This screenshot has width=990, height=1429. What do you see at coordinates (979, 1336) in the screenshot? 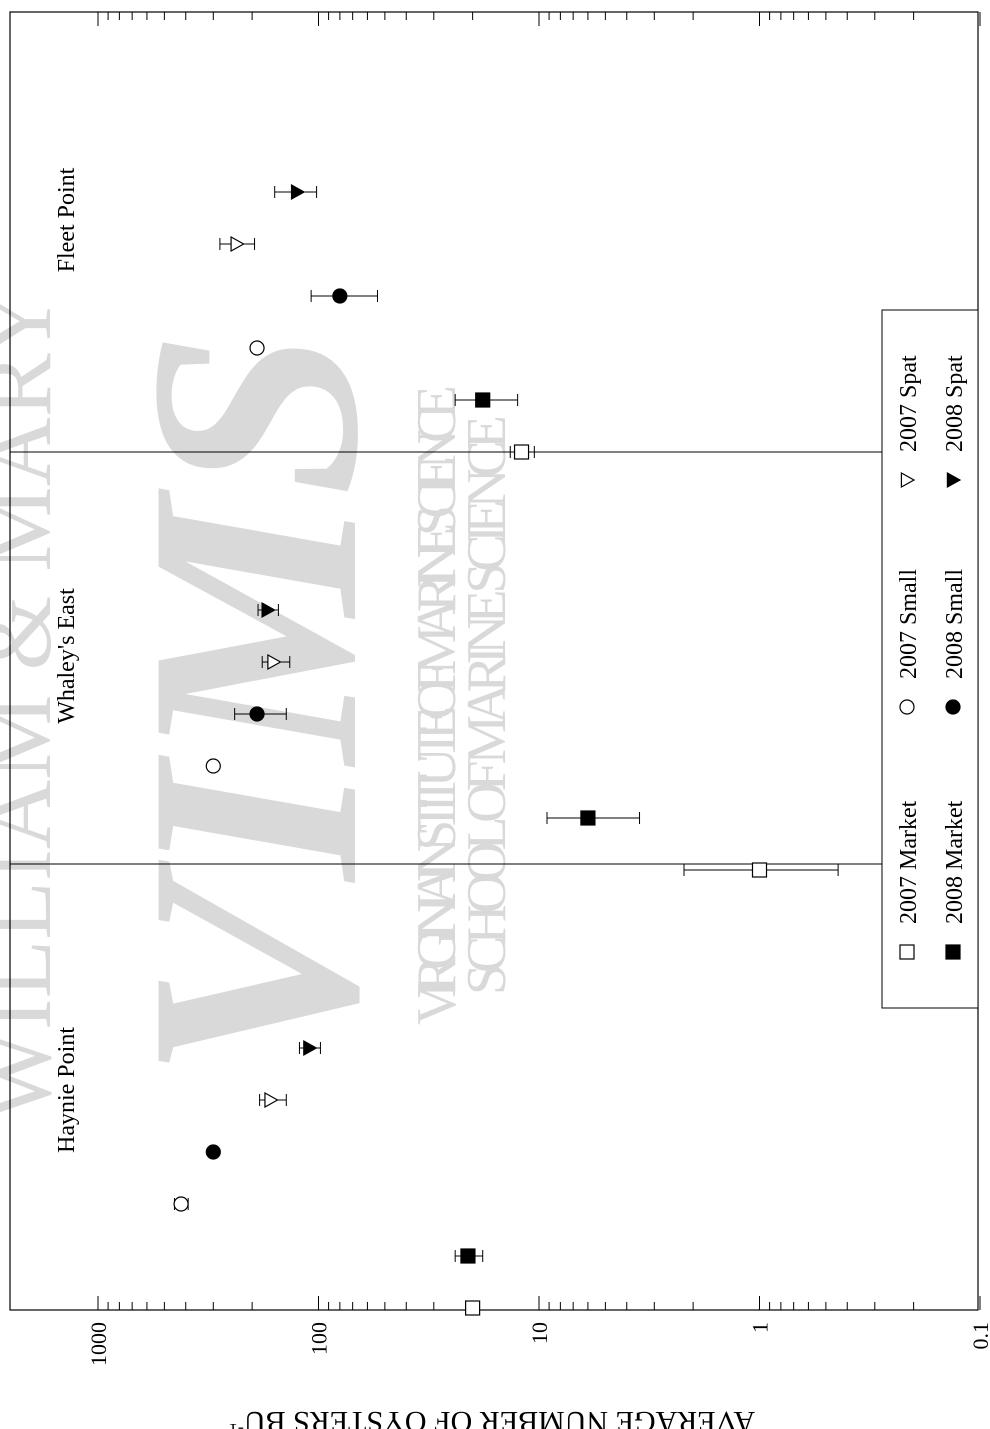
I see `tick-label: 0.1` at bounding box center [979, 1336].